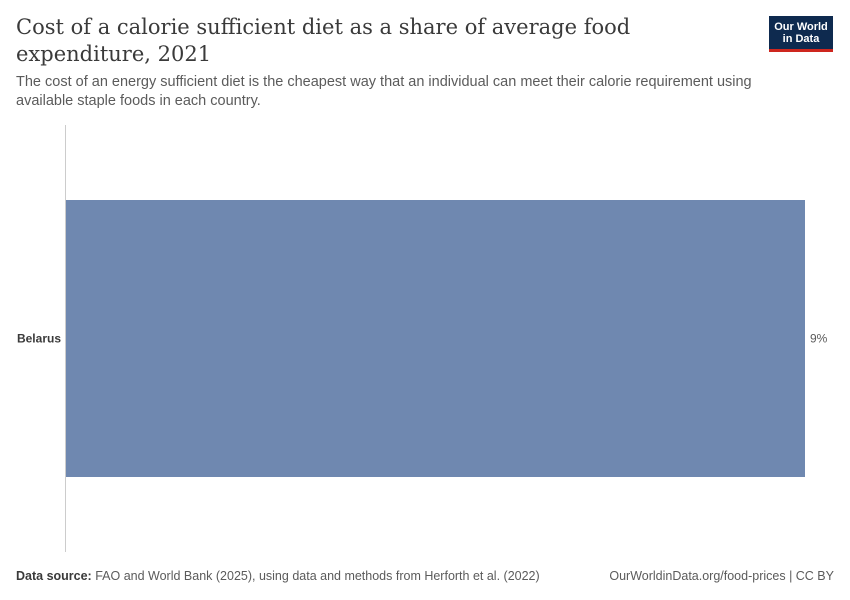 The image size is (850, 600). I want to click on value-label: 9%, so click(819, 339).